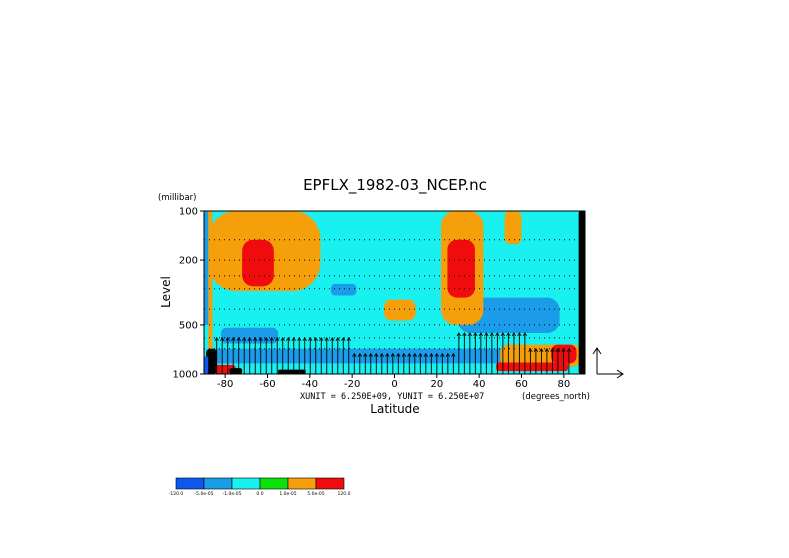 The image size is (789, 558). I want to click on legend-label-2: -1.0e-05, so click(232, 494).